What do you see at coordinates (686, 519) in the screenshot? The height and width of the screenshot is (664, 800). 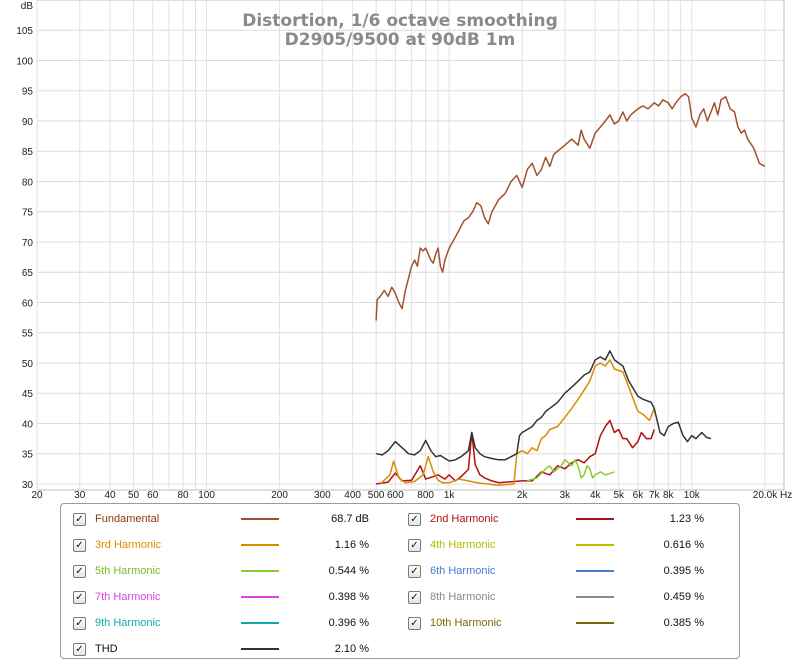 I see `legend-value: 1.23 %` at bounding box center [686, 519].